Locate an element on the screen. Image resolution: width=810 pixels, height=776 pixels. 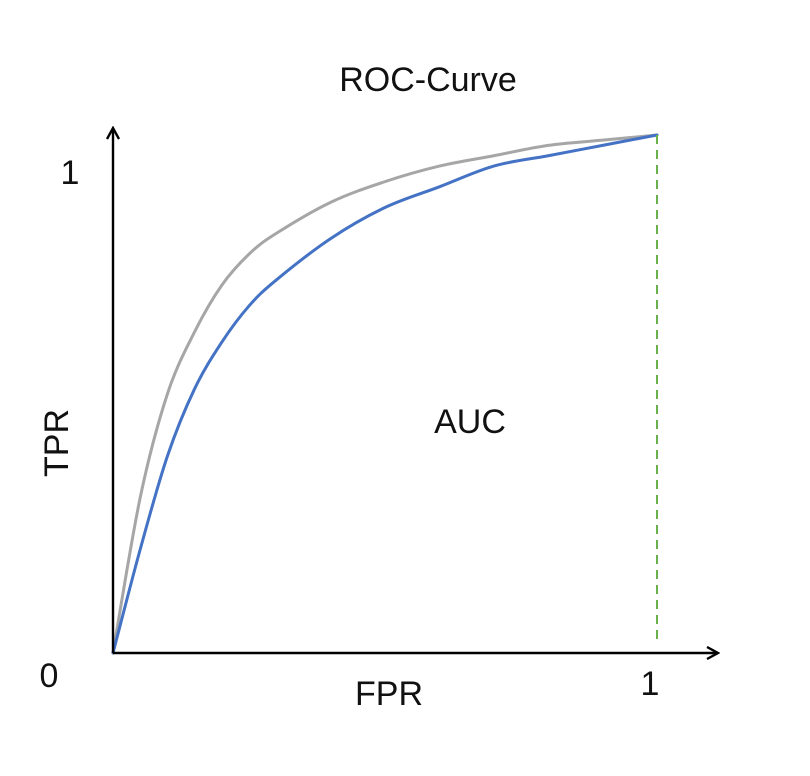
x-tick-label-1: 1 is located at coordinates (650, 684).